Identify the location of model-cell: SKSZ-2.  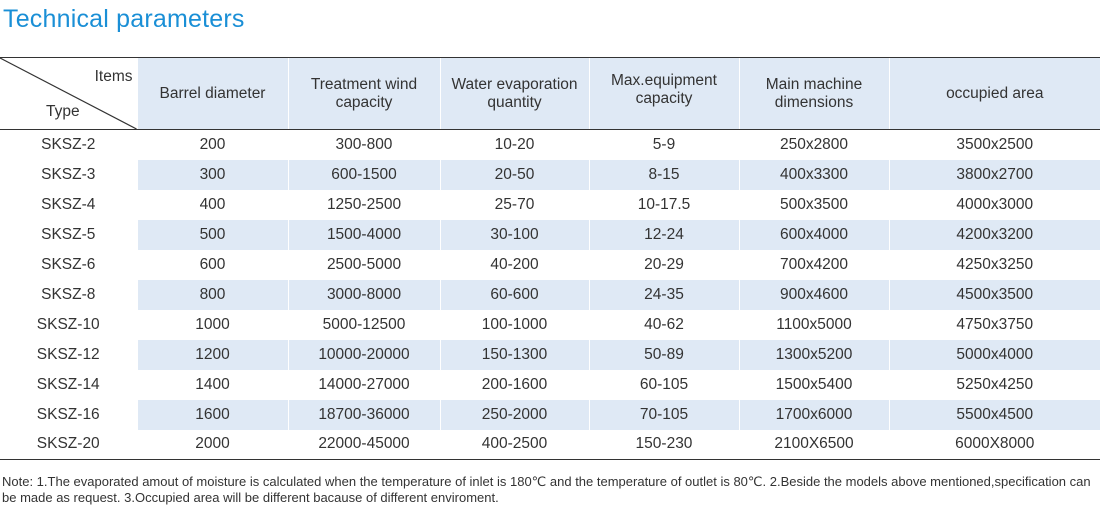
(68, 144).